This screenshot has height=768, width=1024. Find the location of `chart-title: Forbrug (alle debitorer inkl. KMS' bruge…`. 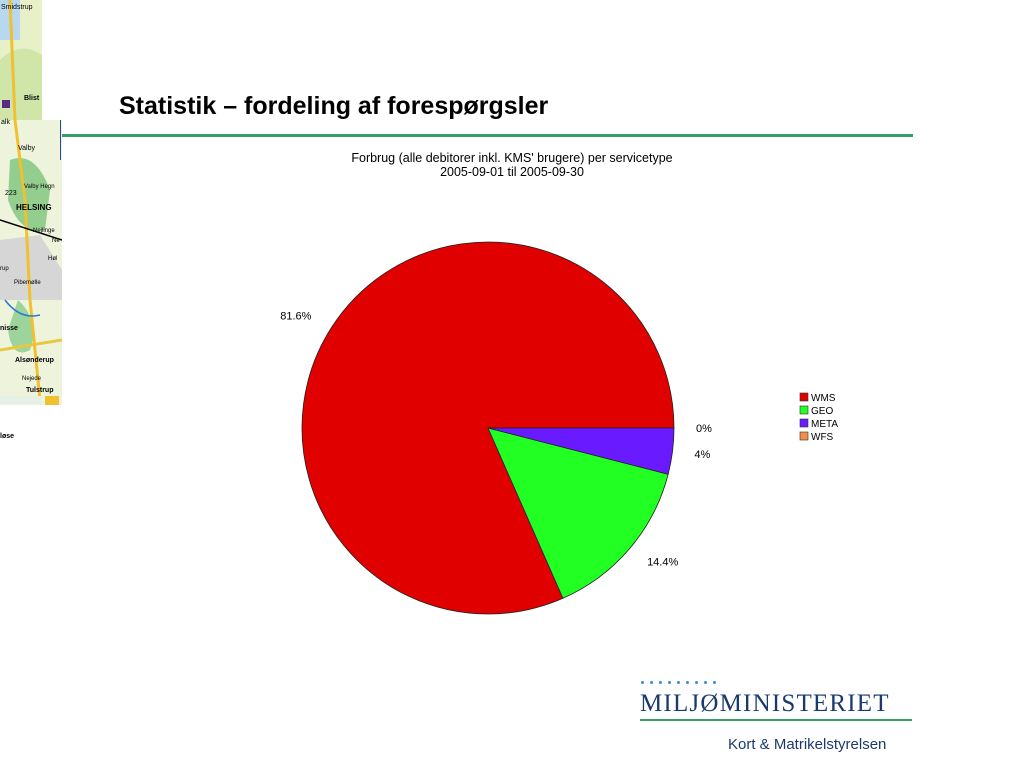

chart-title: Forbrug (alle debitorer inkl. KMS' bruge… is located at coordinates (512, 165).